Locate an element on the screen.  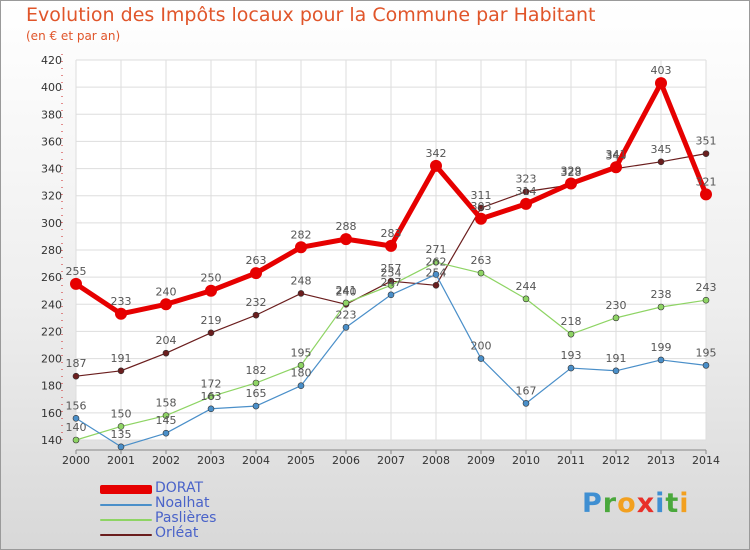
x-tick-label: 2008 is located at coordinates (436, 460).